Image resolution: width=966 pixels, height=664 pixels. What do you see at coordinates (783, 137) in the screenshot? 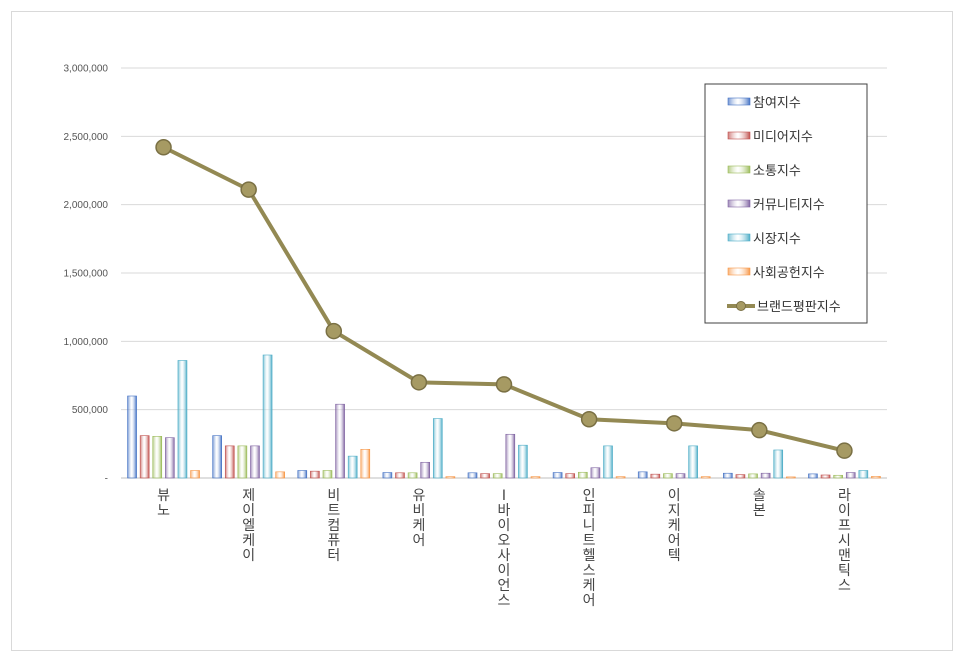
I see `legend-label: 미디어지수` at bounding box center [783, 137].